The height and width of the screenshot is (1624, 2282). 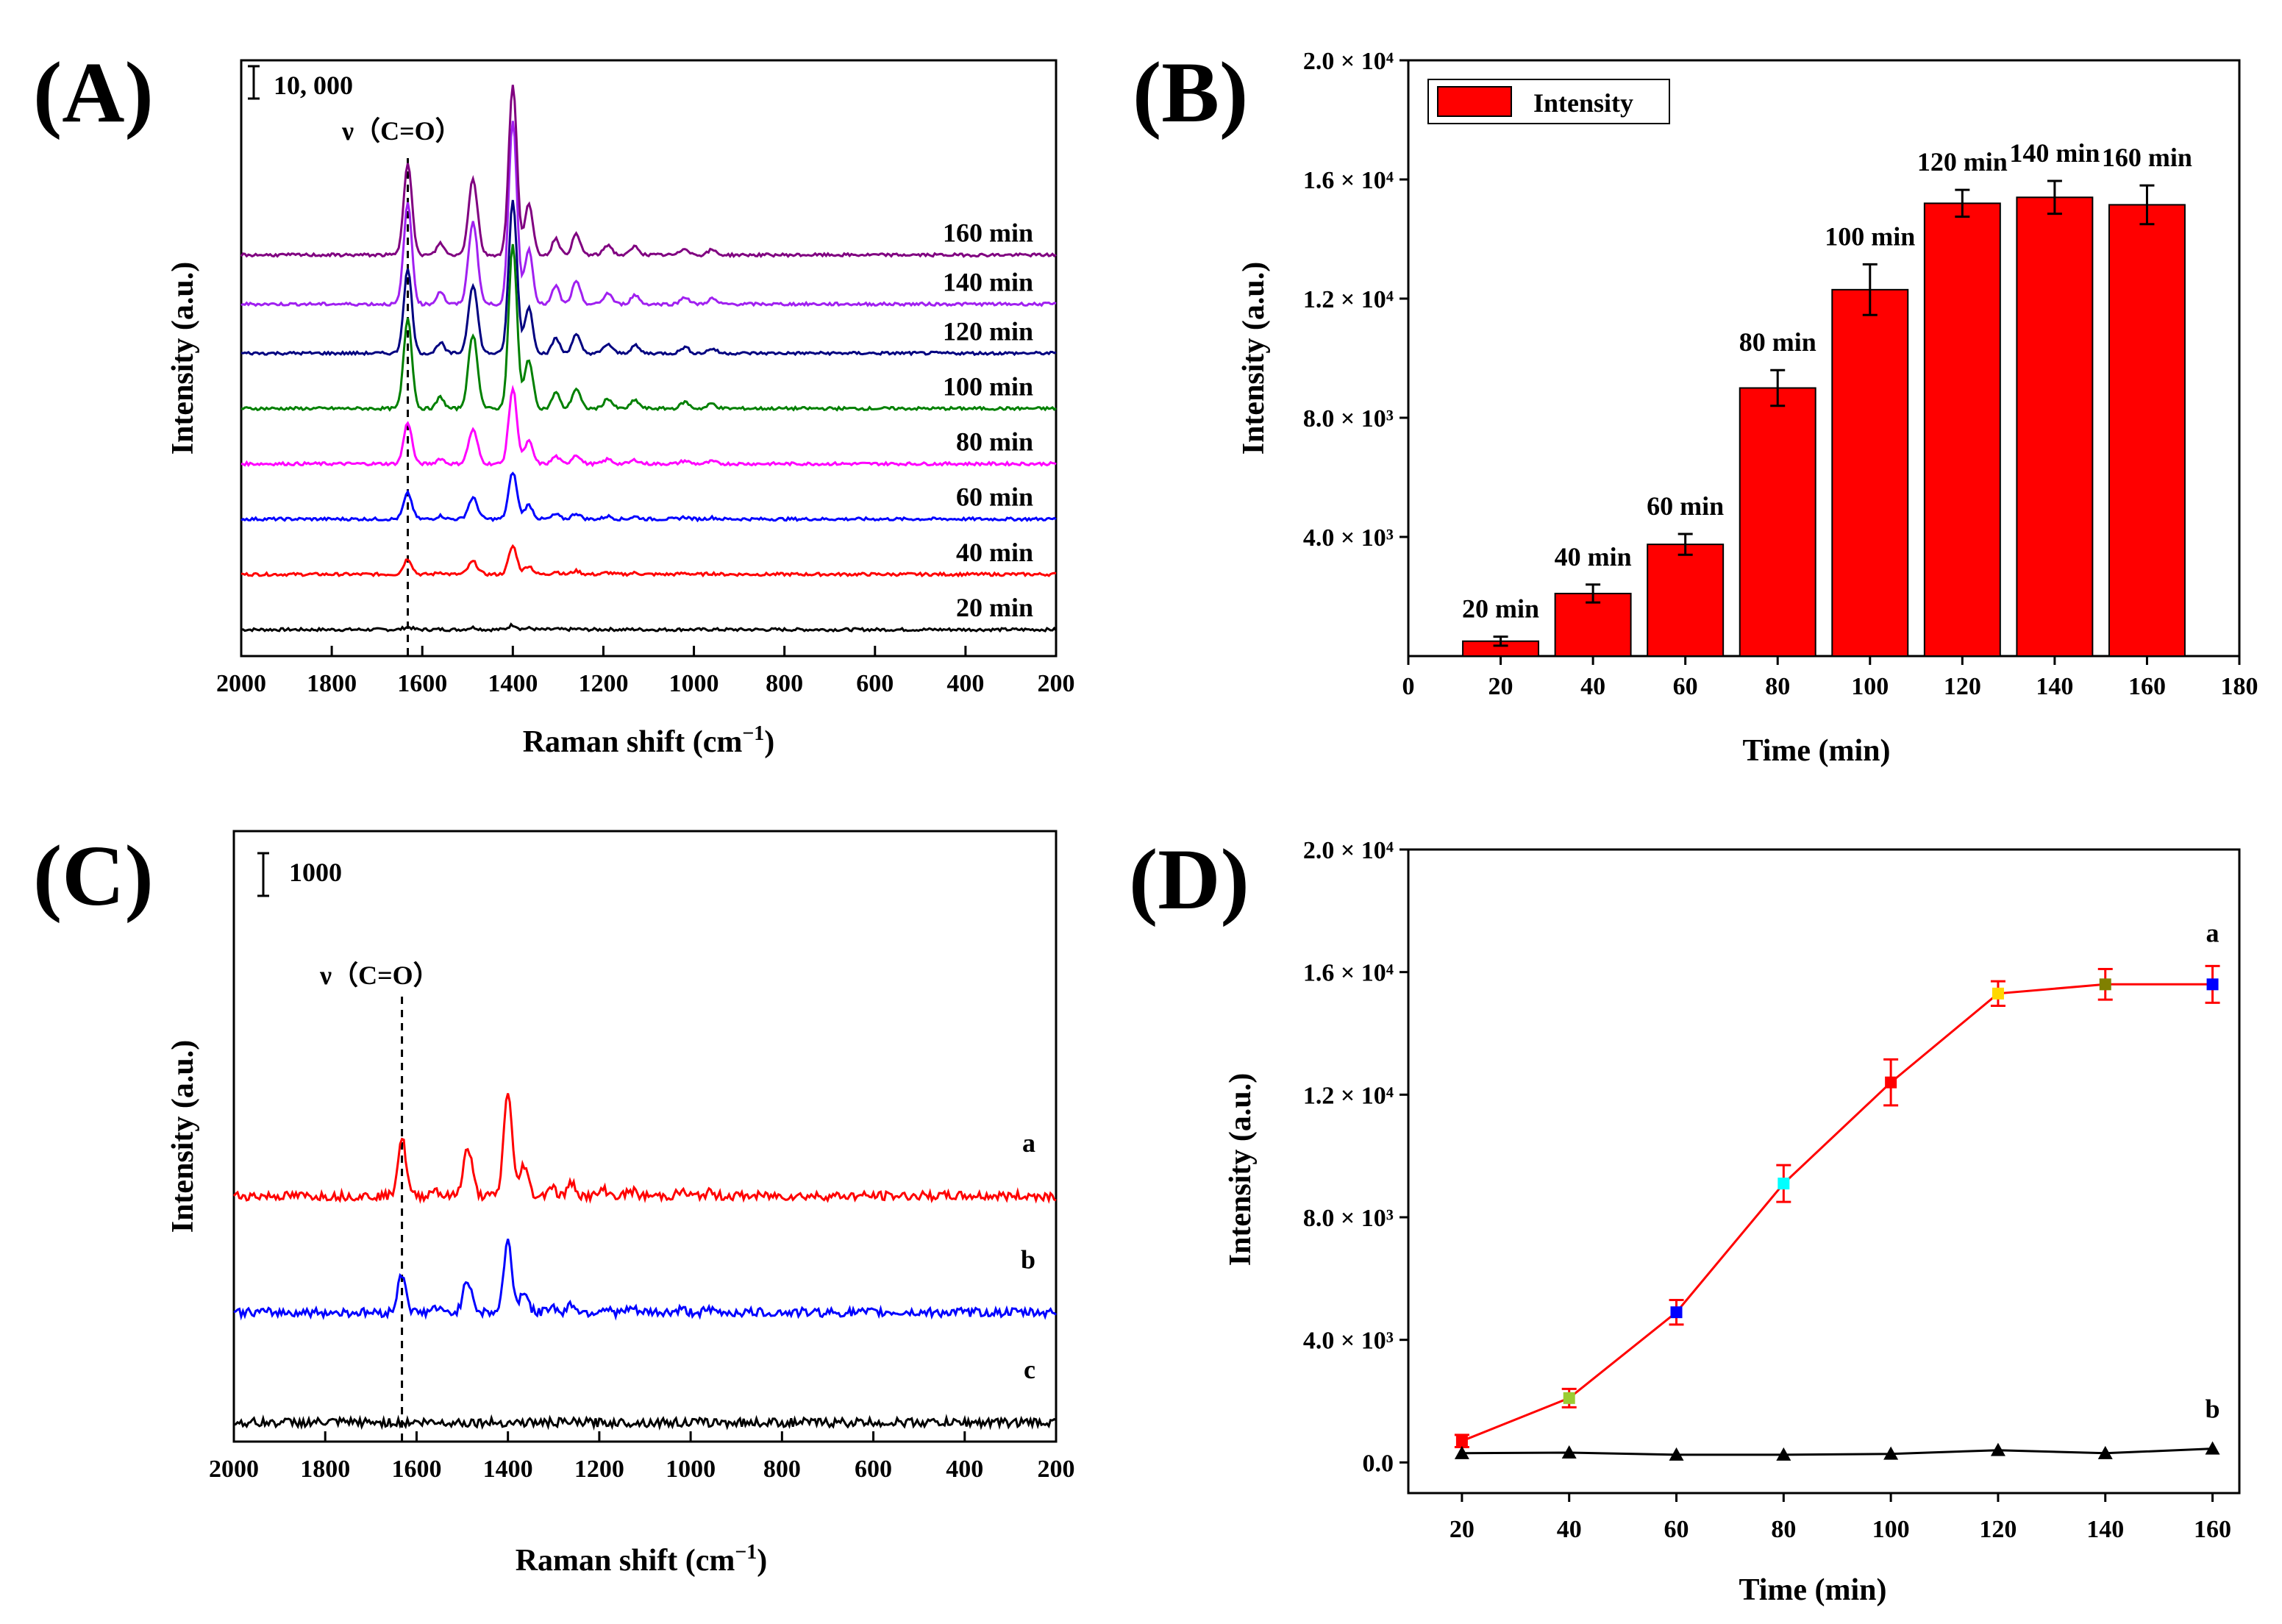 I want to click on carbonyl-label-a: ν（C=O）, so click(x=402, y=131).